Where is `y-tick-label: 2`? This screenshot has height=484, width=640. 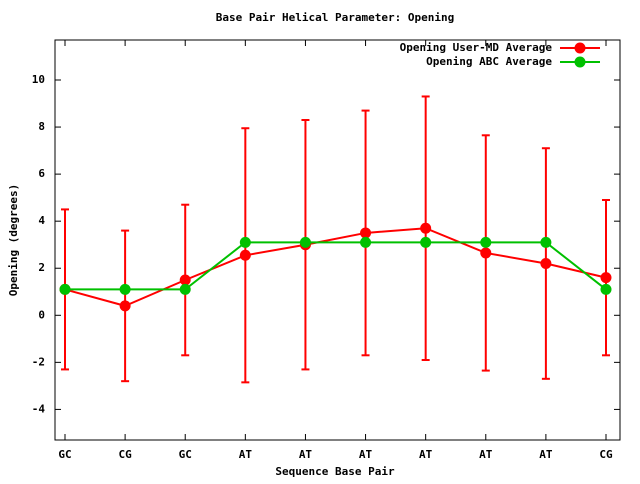
y-tick-label: 2 is located at coordinates (41, 267).